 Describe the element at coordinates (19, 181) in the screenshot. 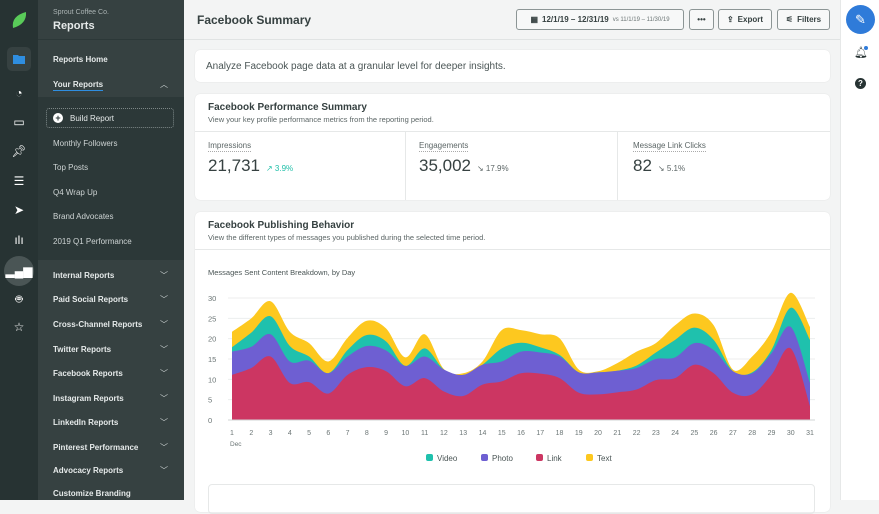

I see `list-icon: ☰` at that location.